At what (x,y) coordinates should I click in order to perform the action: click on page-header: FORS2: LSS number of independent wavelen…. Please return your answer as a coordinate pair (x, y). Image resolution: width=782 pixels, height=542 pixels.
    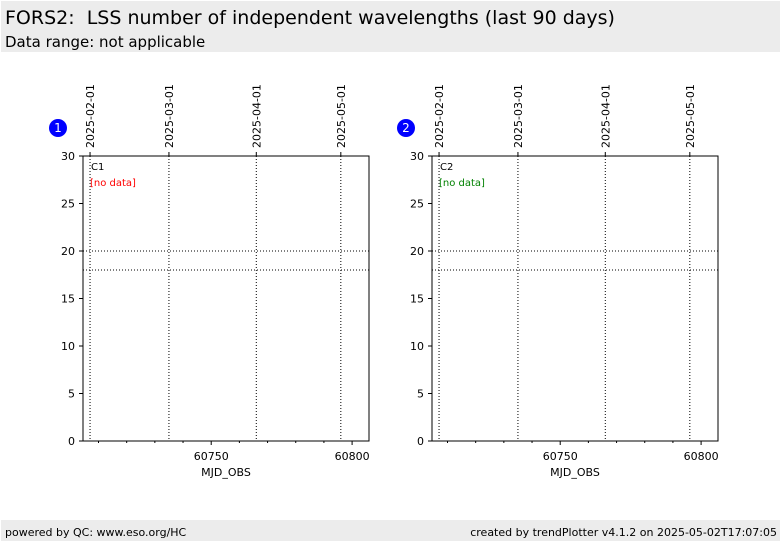
    Looking at the image, I should click on (390, 26).